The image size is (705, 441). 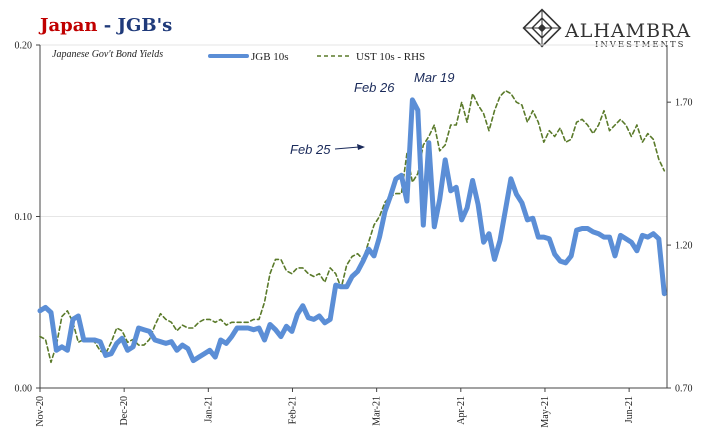 What do you see at coordinates (105, 25) in the screenshot?
I see `chart-title: Japan - JGB's` at bounding box center [105, 25].